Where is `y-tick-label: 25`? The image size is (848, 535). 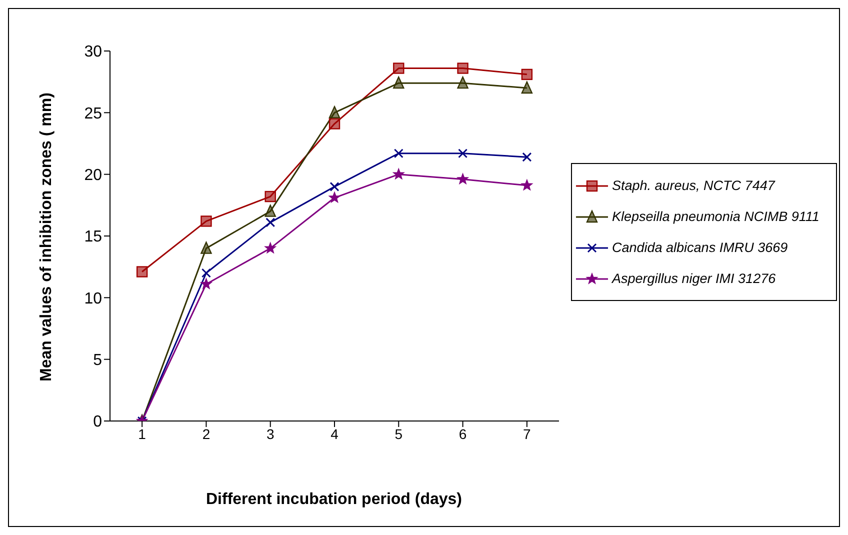
y-tick-label: 25 is located at coordinates (93, 113).